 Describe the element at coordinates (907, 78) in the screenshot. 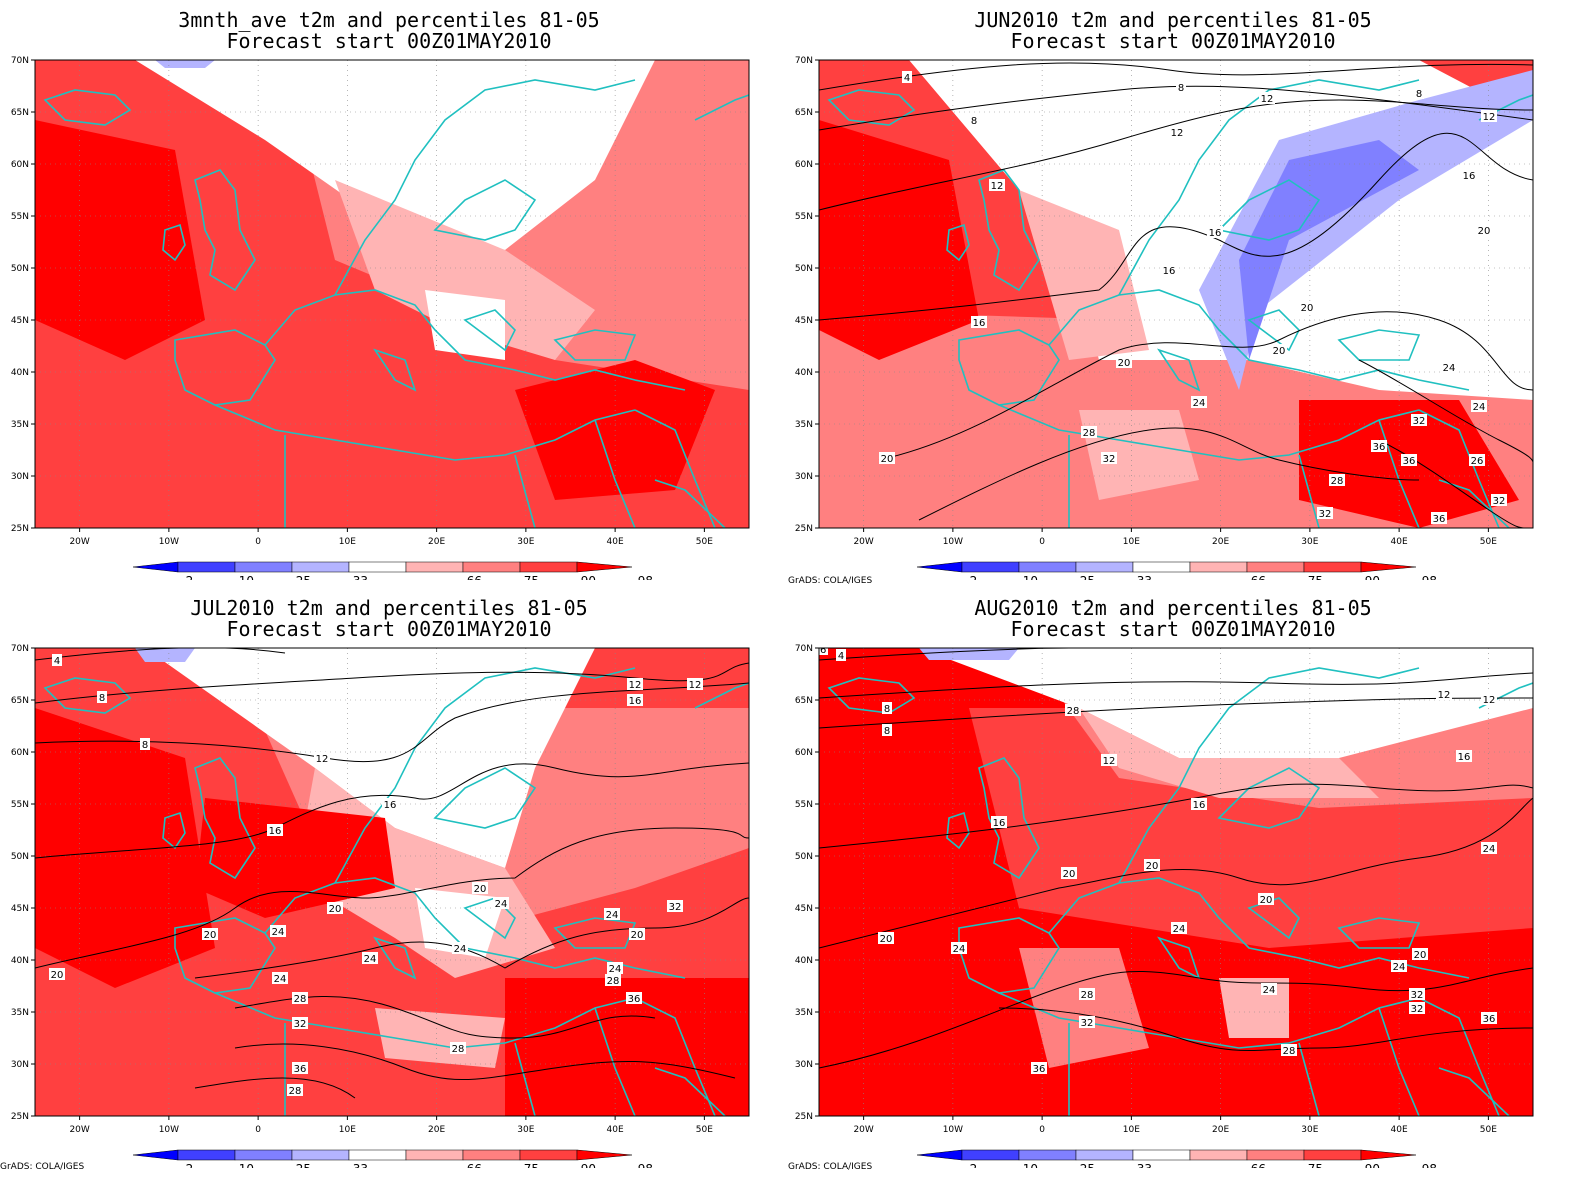

I see `isotherm-label: 4` at that location.